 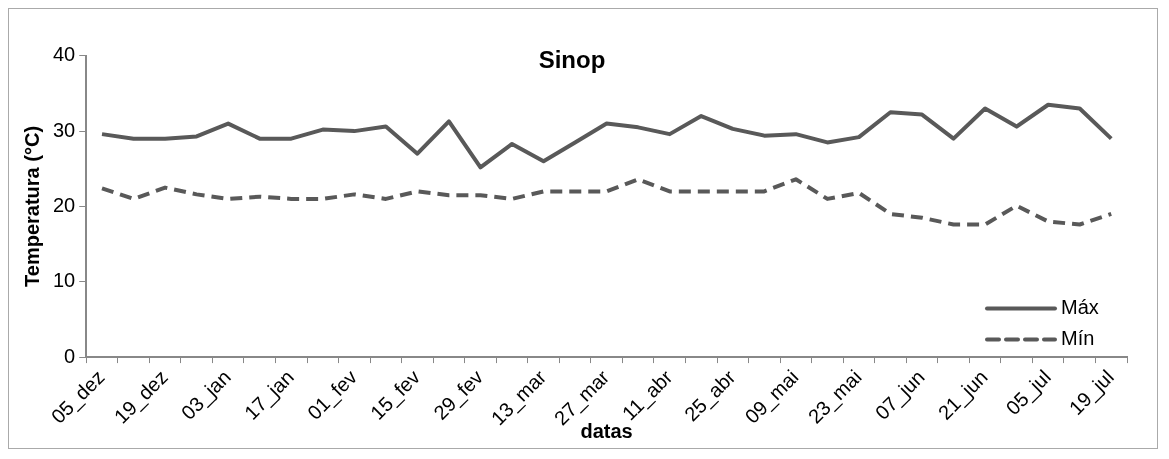 I want to click on legend-label: Máx, so click(x=1080, y=307).